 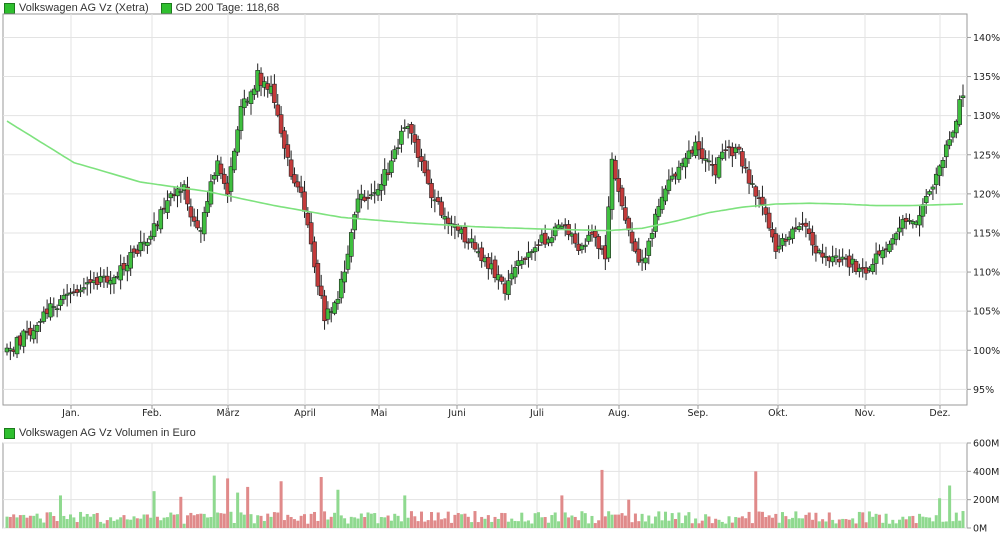 What do you see at coordinates (227, 8) in the screenshot?
I see `ma-legend-label: GD 200 Tage: 118,68` at bounding box center [227, 8].